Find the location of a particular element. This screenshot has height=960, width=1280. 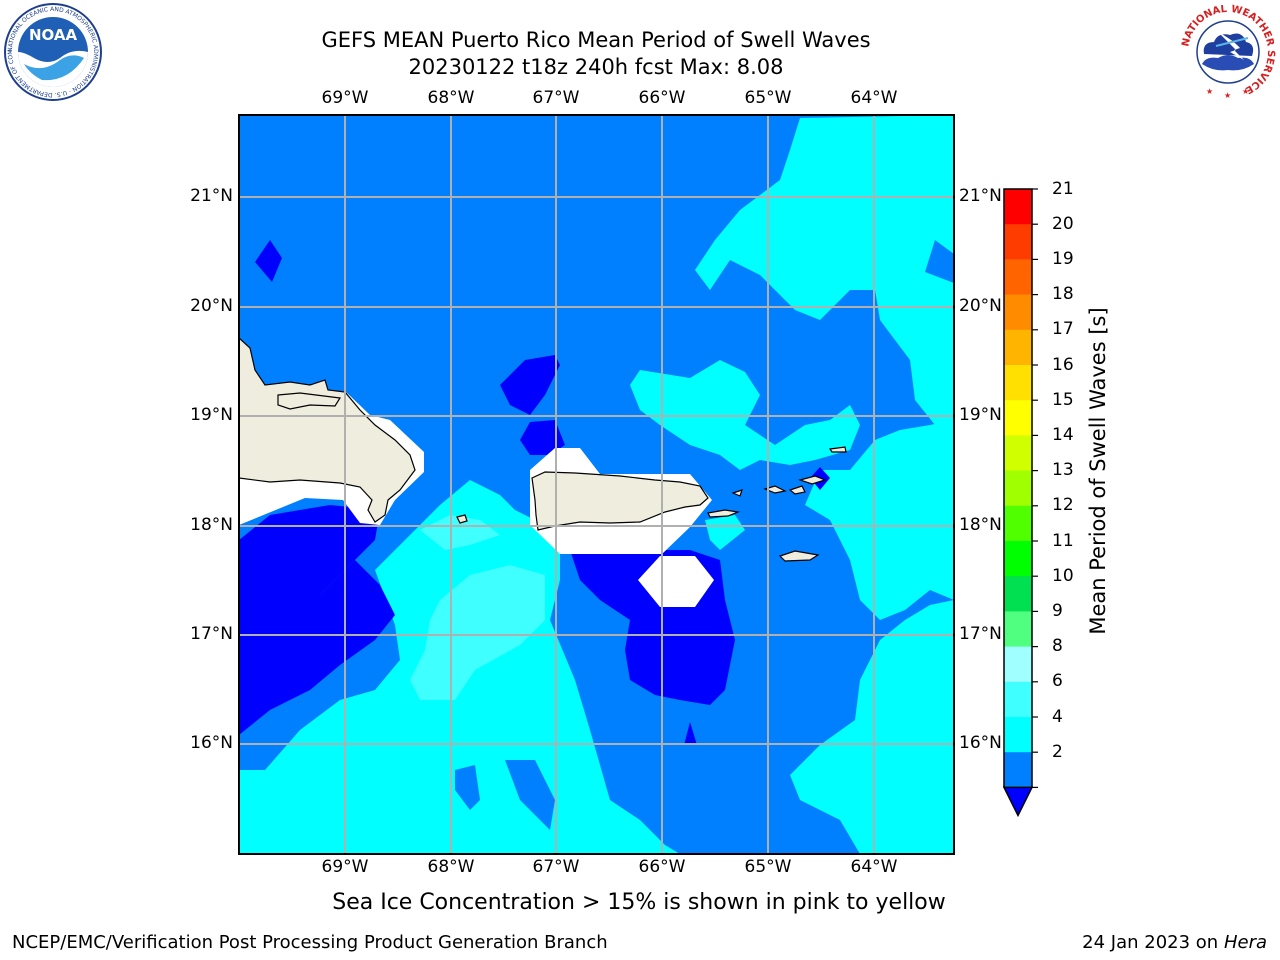

contour-4-6s-northeast is located at coordinates (824, 270).